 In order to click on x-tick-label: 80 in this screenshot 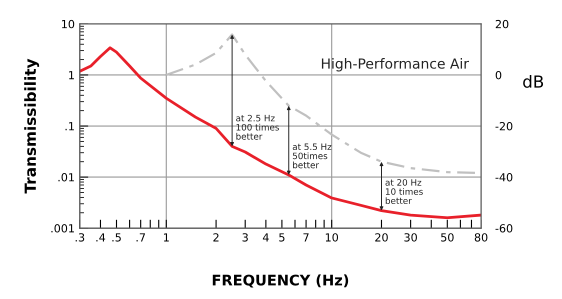, I will do `click(481, 237)`.